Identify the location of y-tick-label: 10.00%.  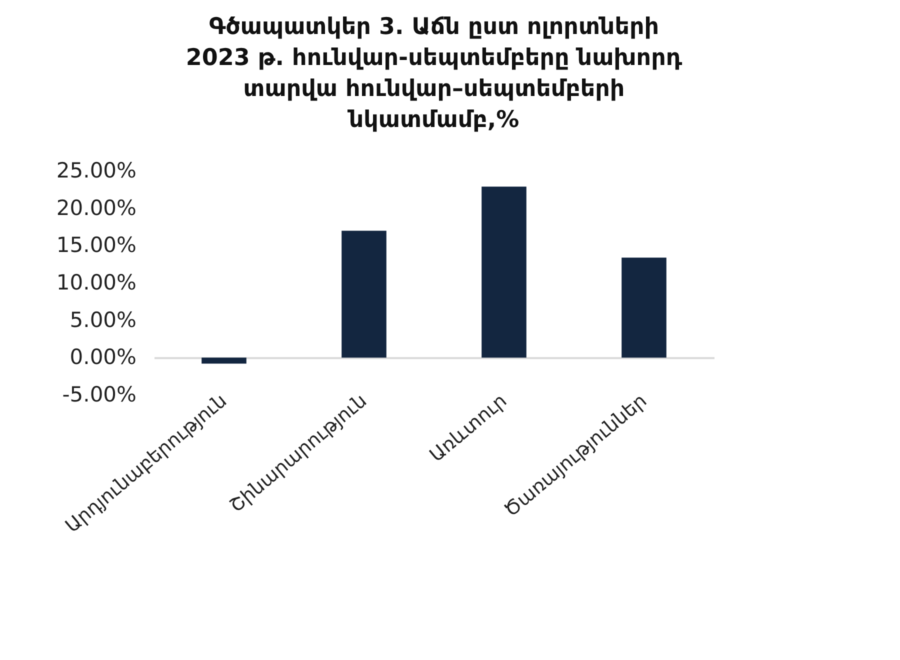
(96, 282).